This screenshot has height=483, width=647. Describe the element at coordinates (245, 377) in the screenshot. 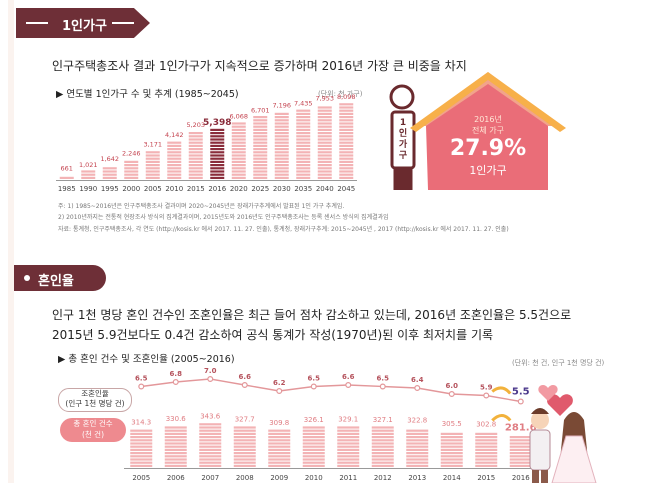

I see `rate-value-label: 6.6` at that location.